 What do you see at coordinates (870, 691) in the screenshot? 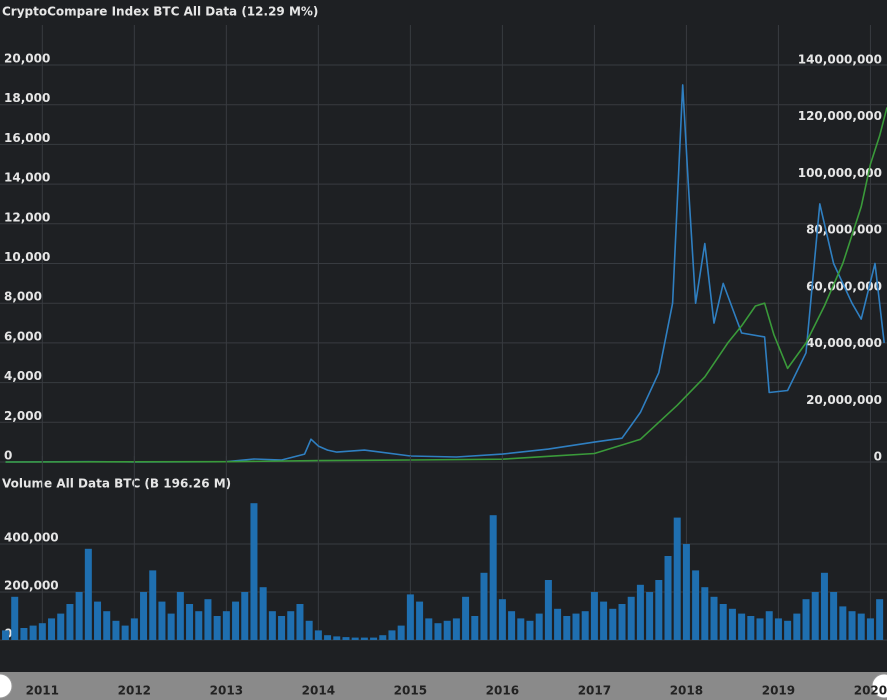
I see `x-tick-label: 2020` at bounding box center [870, 691].